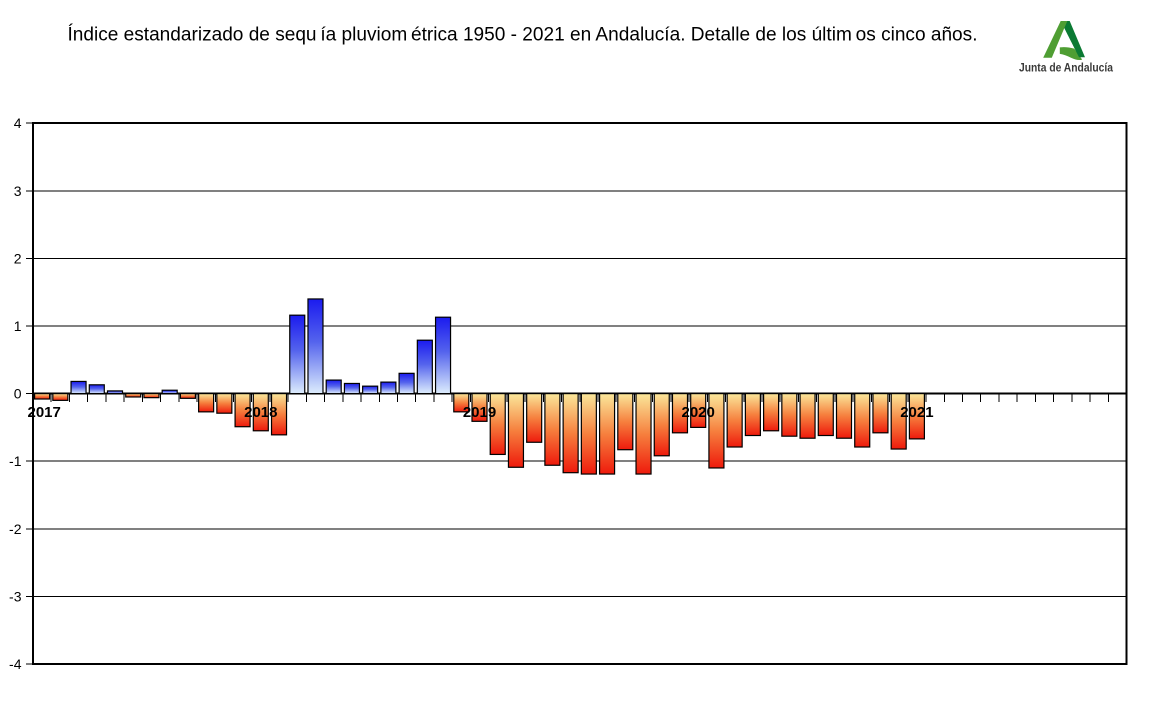  I want to click on svg-text: 0, so click(18, 394).